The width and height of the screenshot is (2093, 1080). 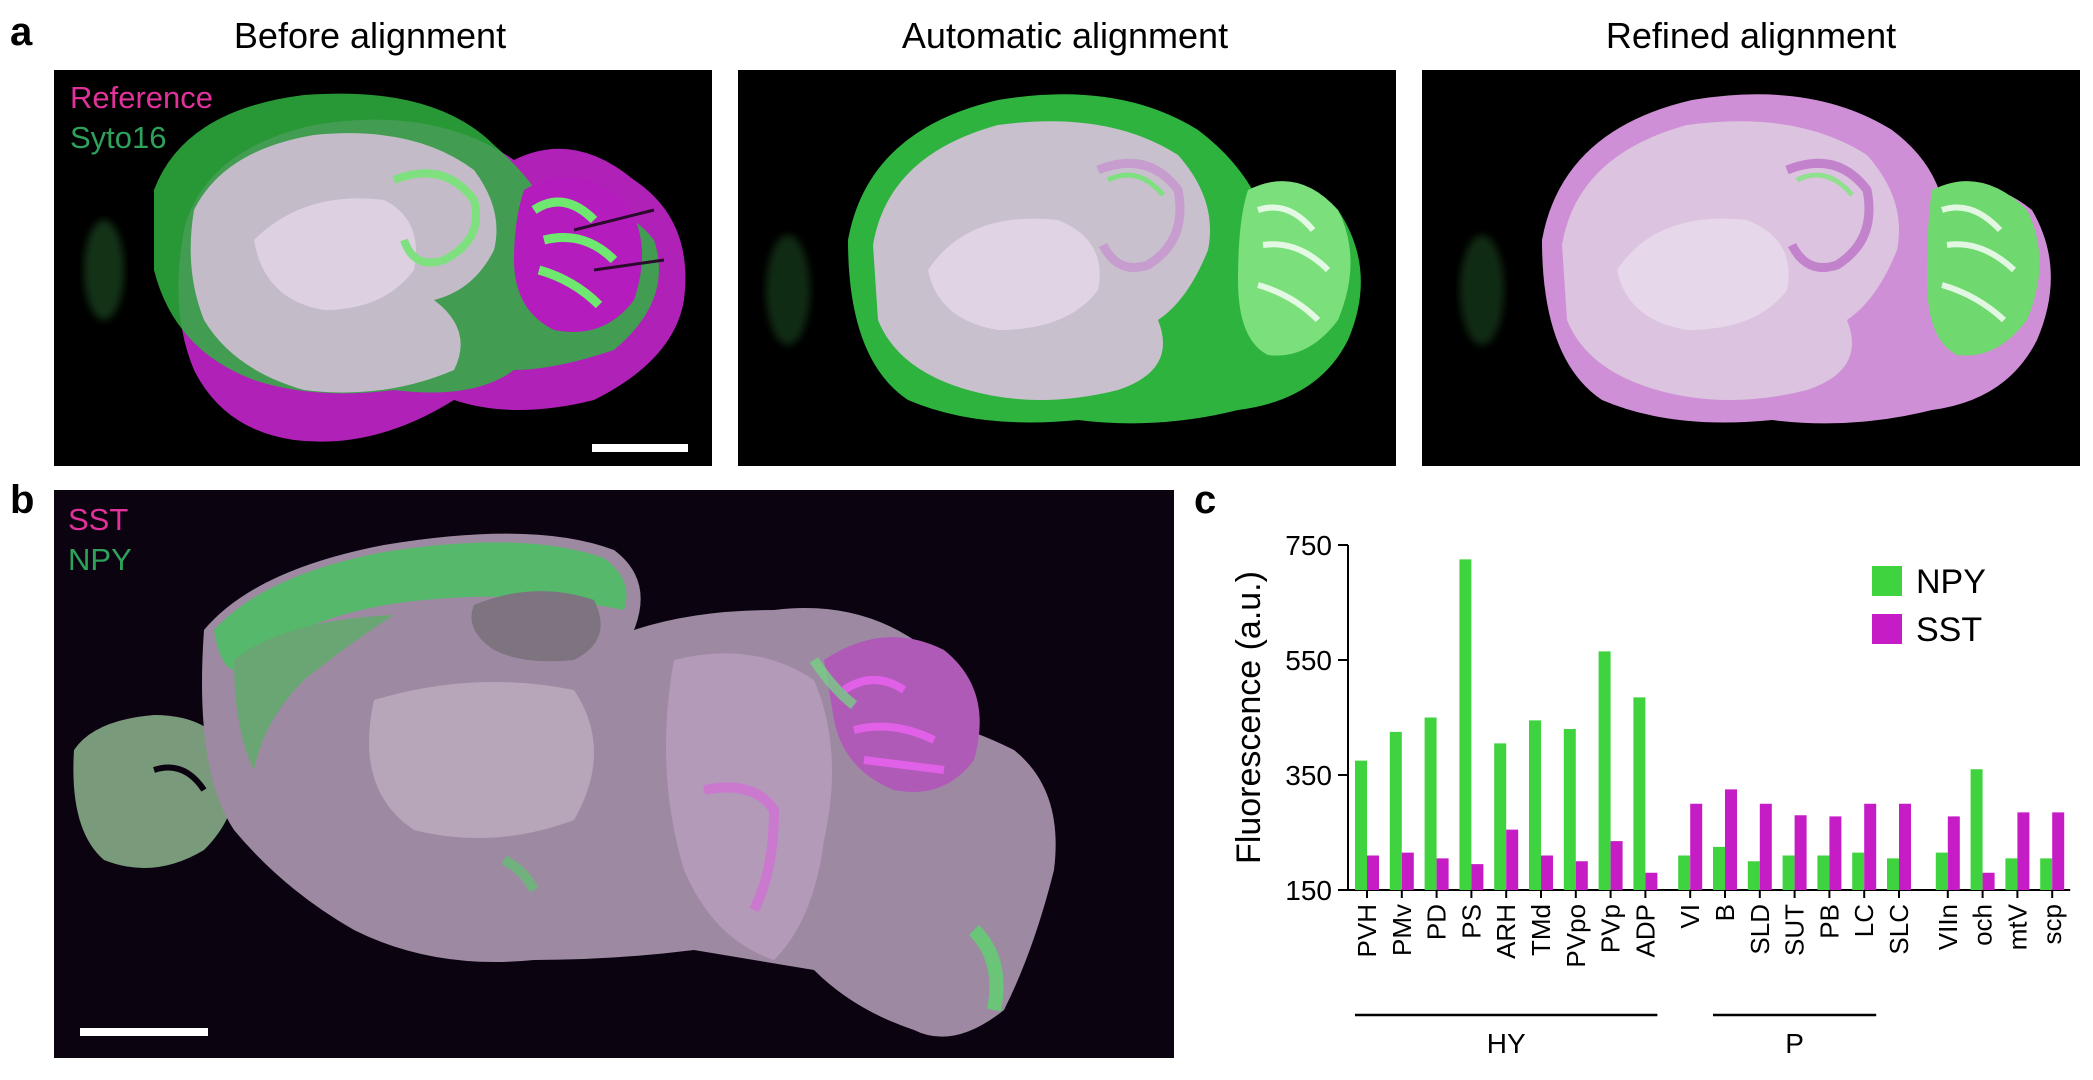 I want to click on bar-sst-och, so click(x=1988, y=881).